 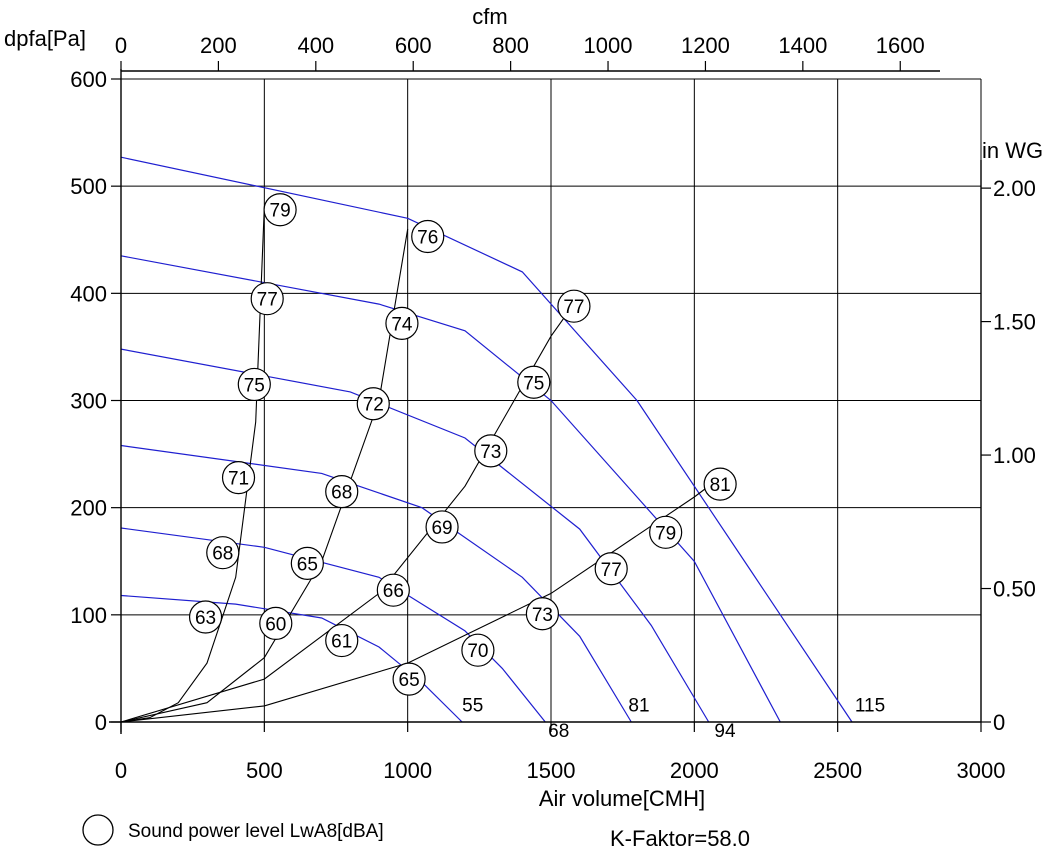 What do you see at coordinates (999, 722) in the screenshot?
I see `right-tick-label: 0` at bounding box center [999, 722].